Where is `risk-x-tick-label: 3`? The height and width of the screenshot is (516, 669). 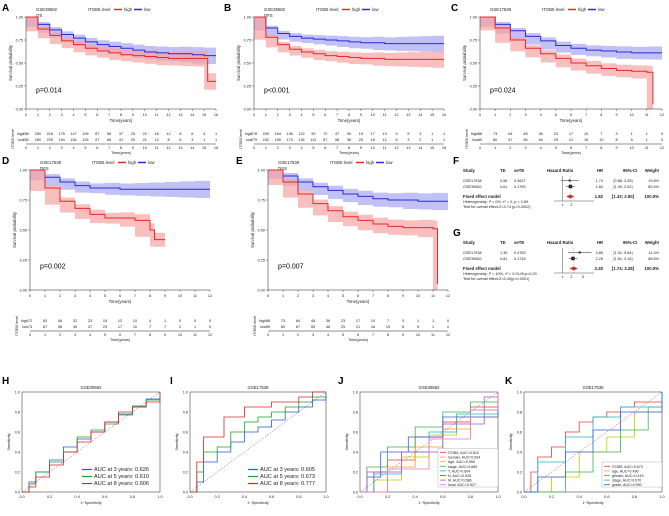
risk-x-tick-label: 3 is located at coordinates (62, 148).